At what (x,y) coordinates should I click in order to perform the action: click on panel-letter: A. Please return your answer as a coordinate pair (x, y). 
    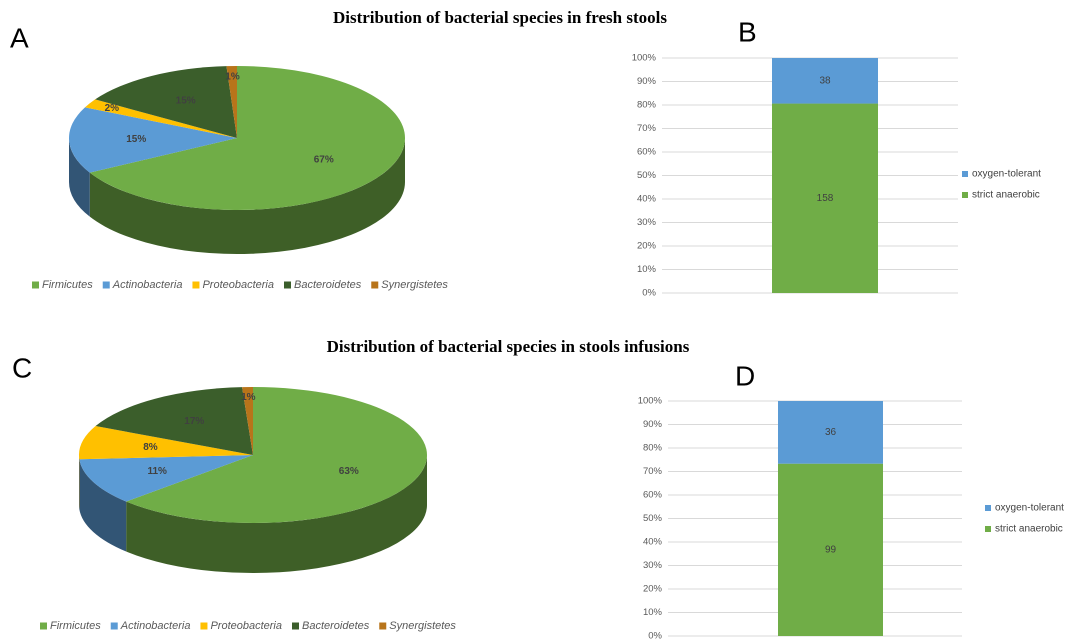
    Looking at the image, I should click on (19, 37).